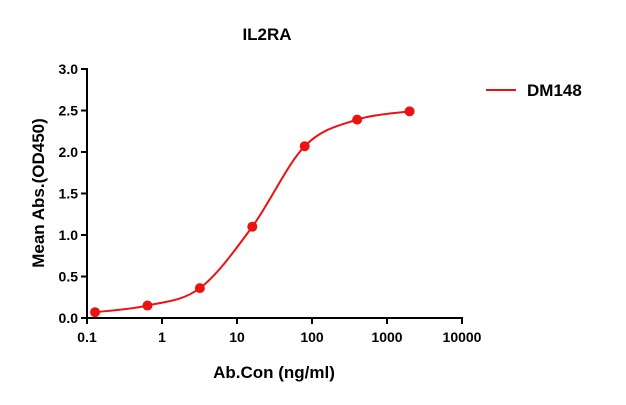  What do you see at coordinates (266, 34) in the screenshot?
I see `chart-title: IL2RA` at bounding box center [266, 34].